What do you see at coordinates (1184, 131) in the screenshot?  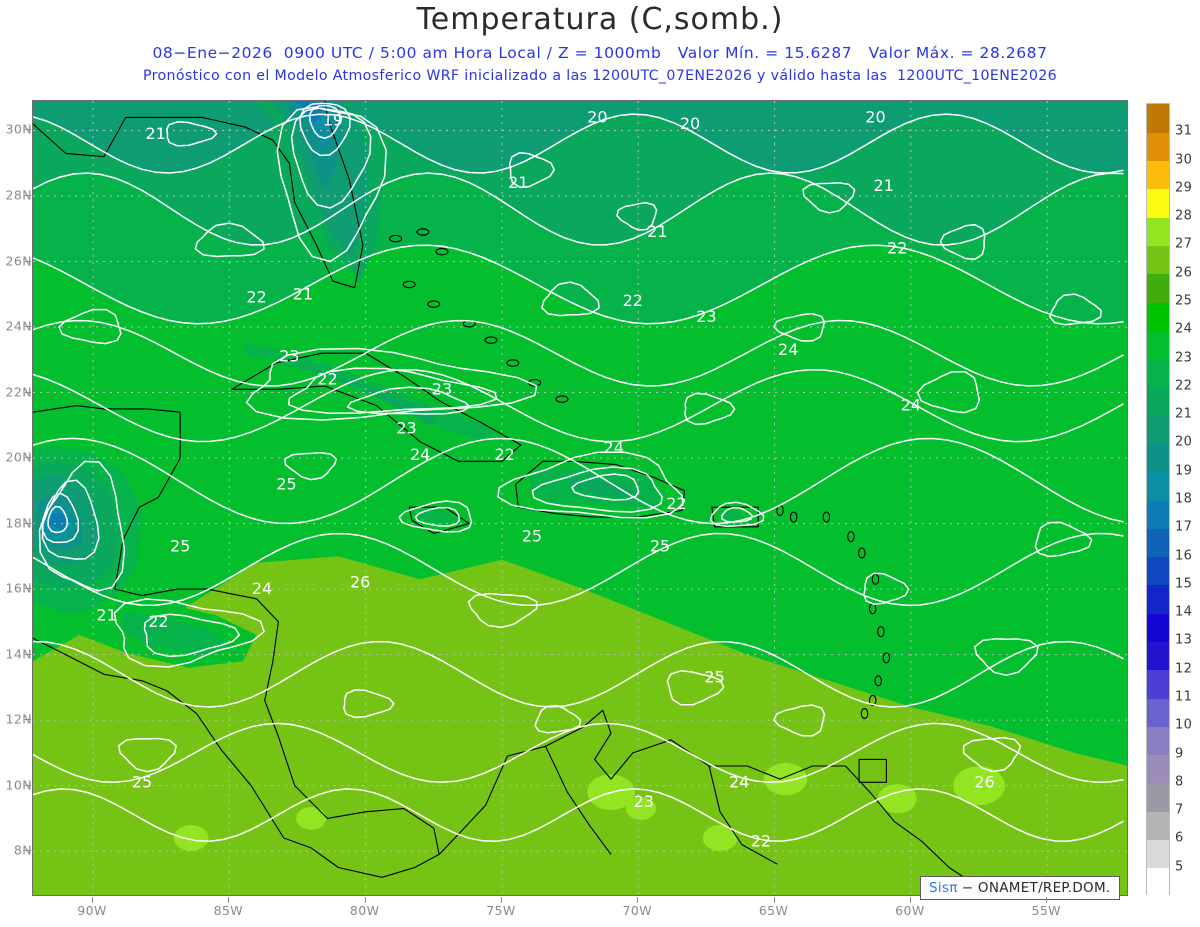 I see `colorbar-tick-label: 31` at bounding box center [1184, 131].